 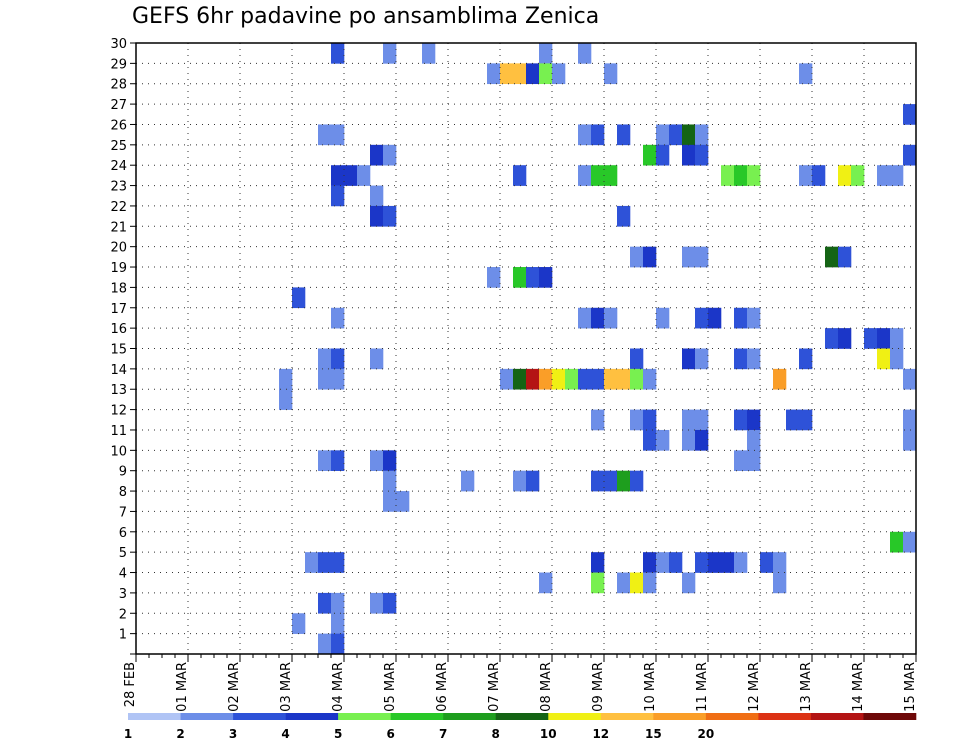 What do you see at coordinates (285, 734) in the screenshot?
I see `legend-label: 4` at bounding box center [285, 734].